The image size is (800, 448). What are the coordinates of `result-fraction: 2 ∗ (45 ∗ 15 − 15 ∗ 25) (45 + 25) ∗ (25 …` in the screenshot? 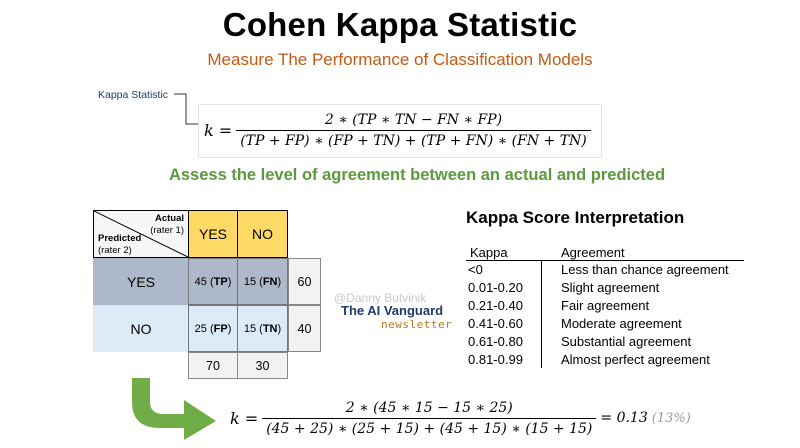 It's located at (429, 418).